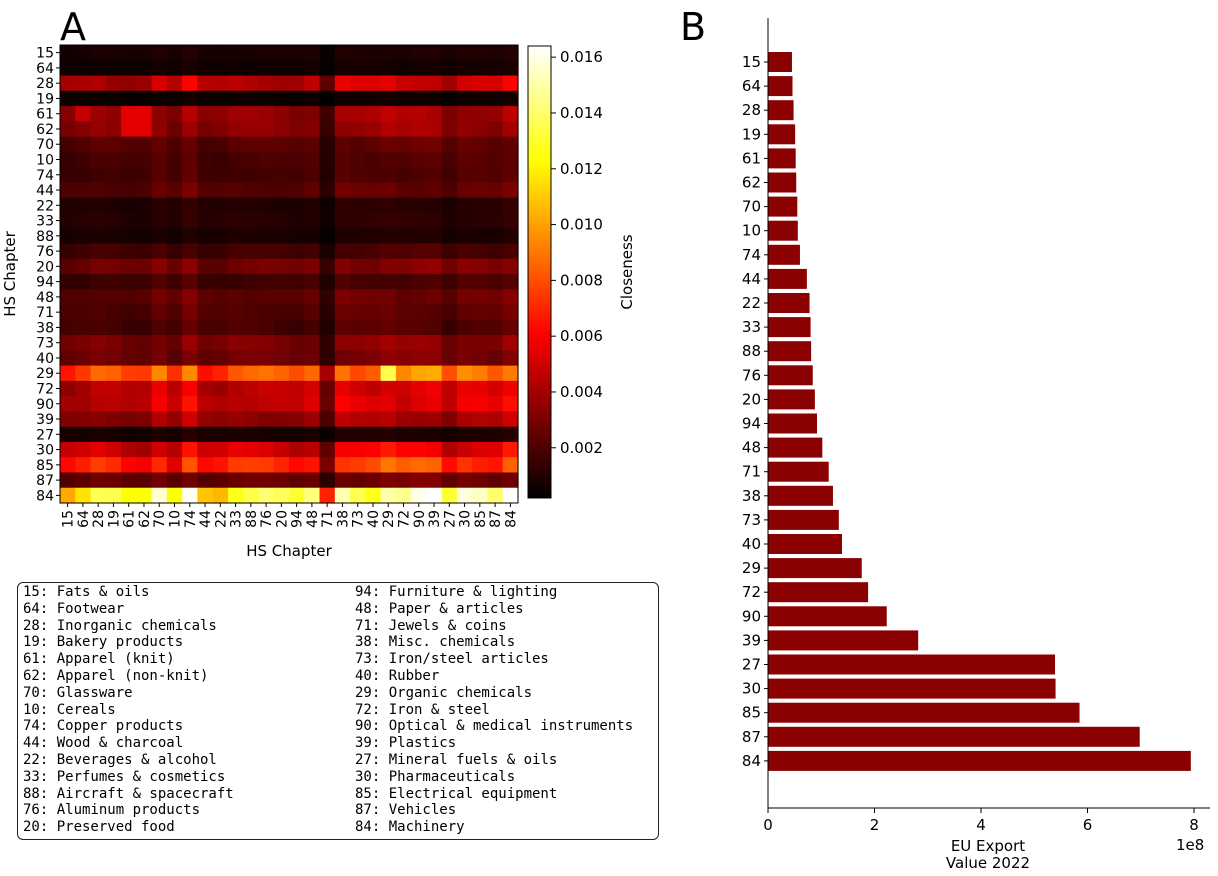 The height and width of the screenshot is (876, 1218). Describe the element at coordinates (751, 689) in the screenshot. I see `bar-ytick-label: 30` at that location.